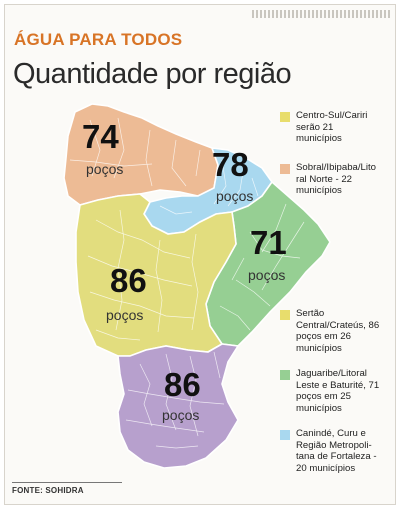 Image resolution: width=400 pixels, height=509 pixels. I want to click on map-label-metro: 78 poços, so click(232, 175).